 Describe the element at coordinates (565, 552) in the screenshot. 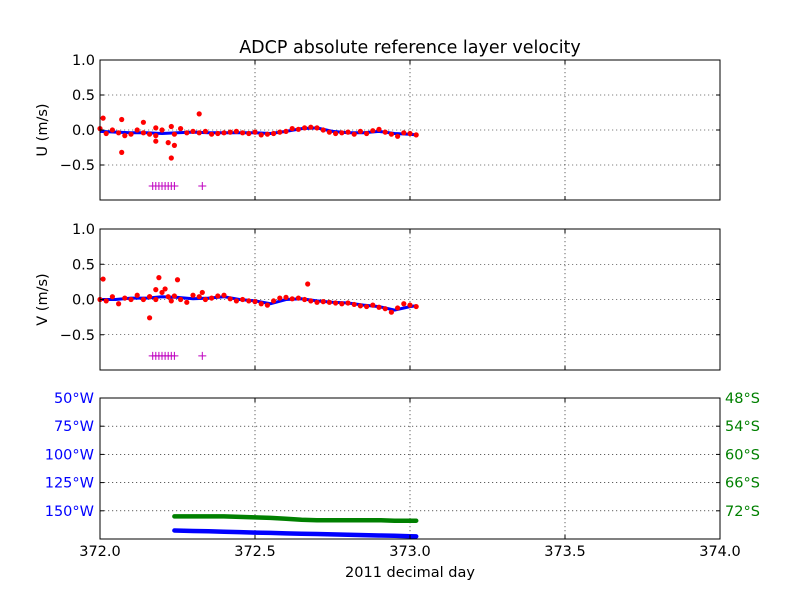

I see `x-tick-label: 373.5` at that location.